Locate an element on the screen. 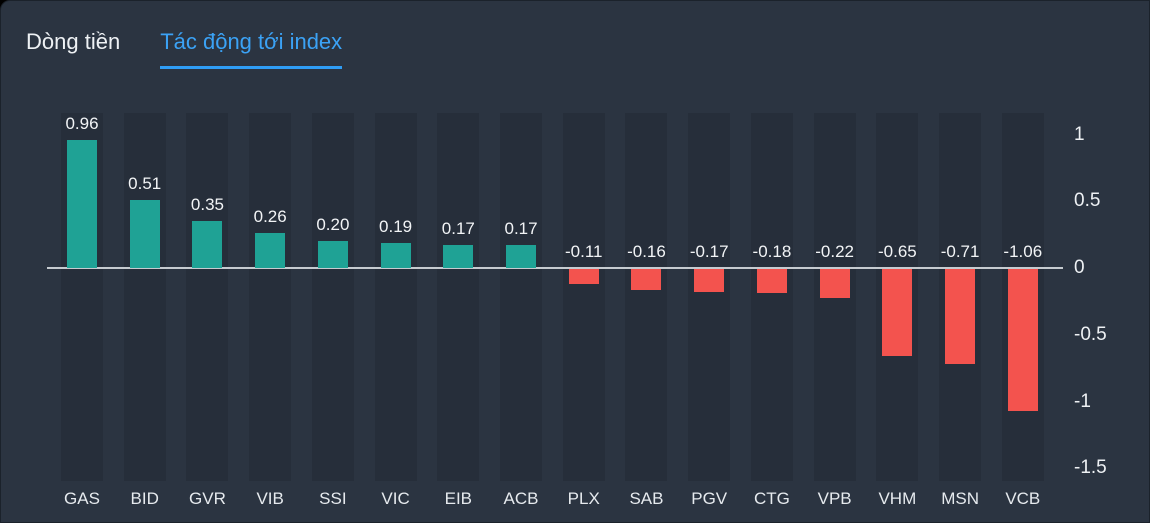 The height and width of the screenshot is (523, 1150). y-axis-label: -0.5 is located at coordinates (1090, 334).